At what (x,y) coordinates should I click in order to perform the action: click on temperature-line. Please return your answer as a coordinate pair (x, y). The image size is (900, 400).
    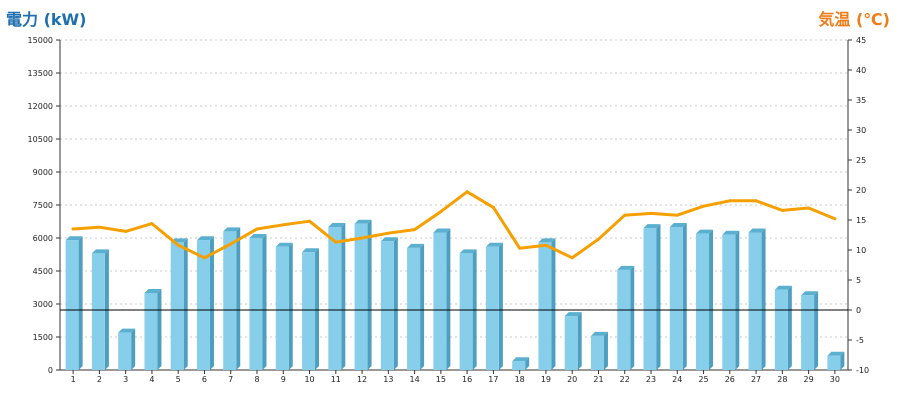
    Looking at the image, I should click on (454, 225).